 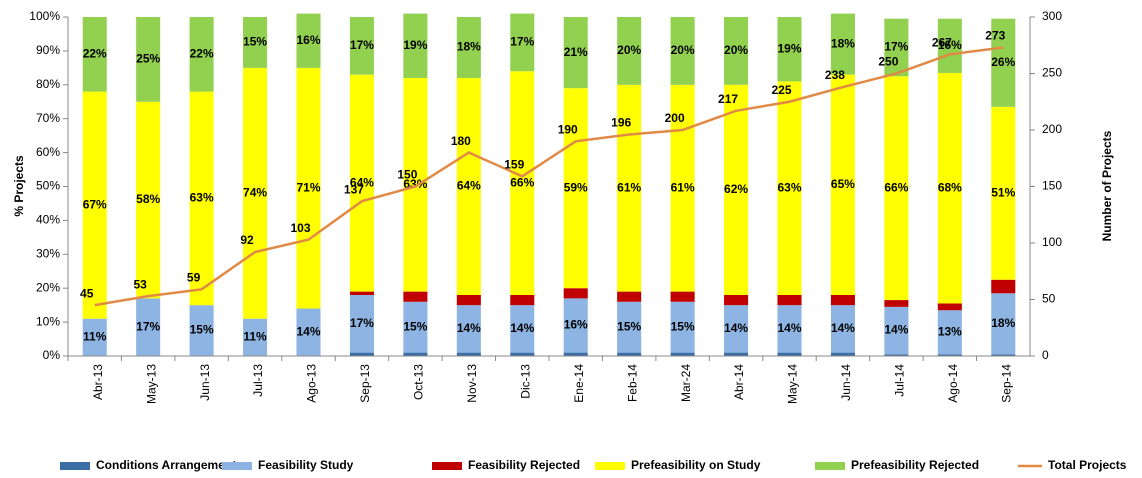 What do you see at coordinates (407, 175) in the screenshot?
I see `line-value-label: 150` at bounding box center [407, 175].